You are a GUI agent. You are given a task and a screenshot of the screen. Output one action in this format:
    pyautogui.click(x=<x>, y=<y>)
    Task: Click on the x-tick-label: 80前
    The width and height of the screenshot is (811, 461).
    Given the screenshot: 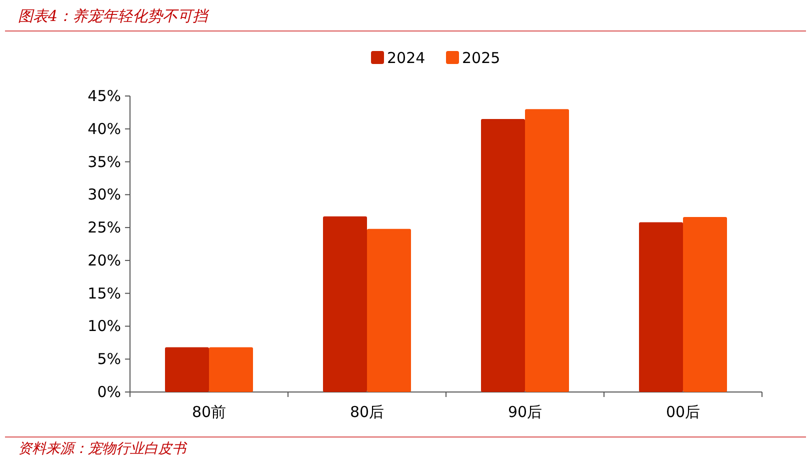 What is the action you would take?
    pyautogui.click(x=209, y=412)
    